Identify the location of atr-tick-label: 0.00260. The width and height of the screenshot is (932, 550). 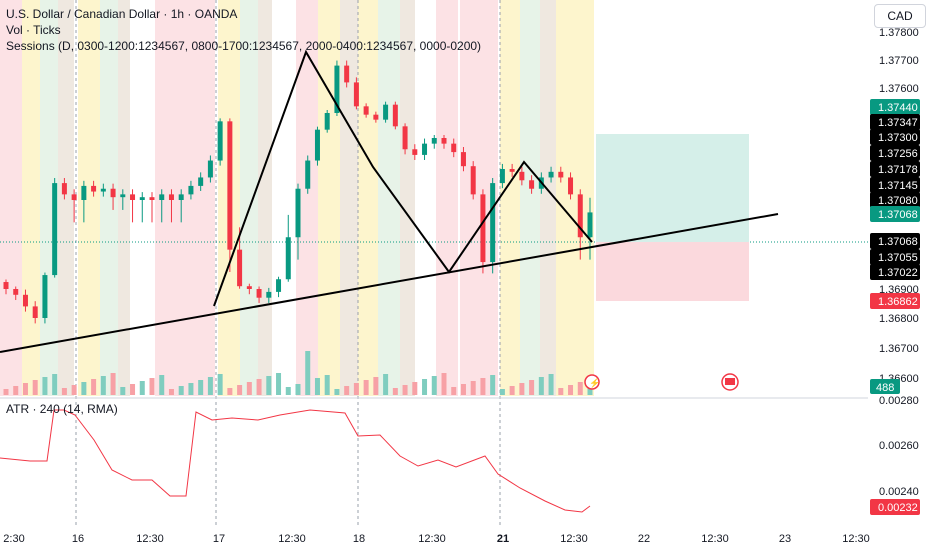
(899, 446).